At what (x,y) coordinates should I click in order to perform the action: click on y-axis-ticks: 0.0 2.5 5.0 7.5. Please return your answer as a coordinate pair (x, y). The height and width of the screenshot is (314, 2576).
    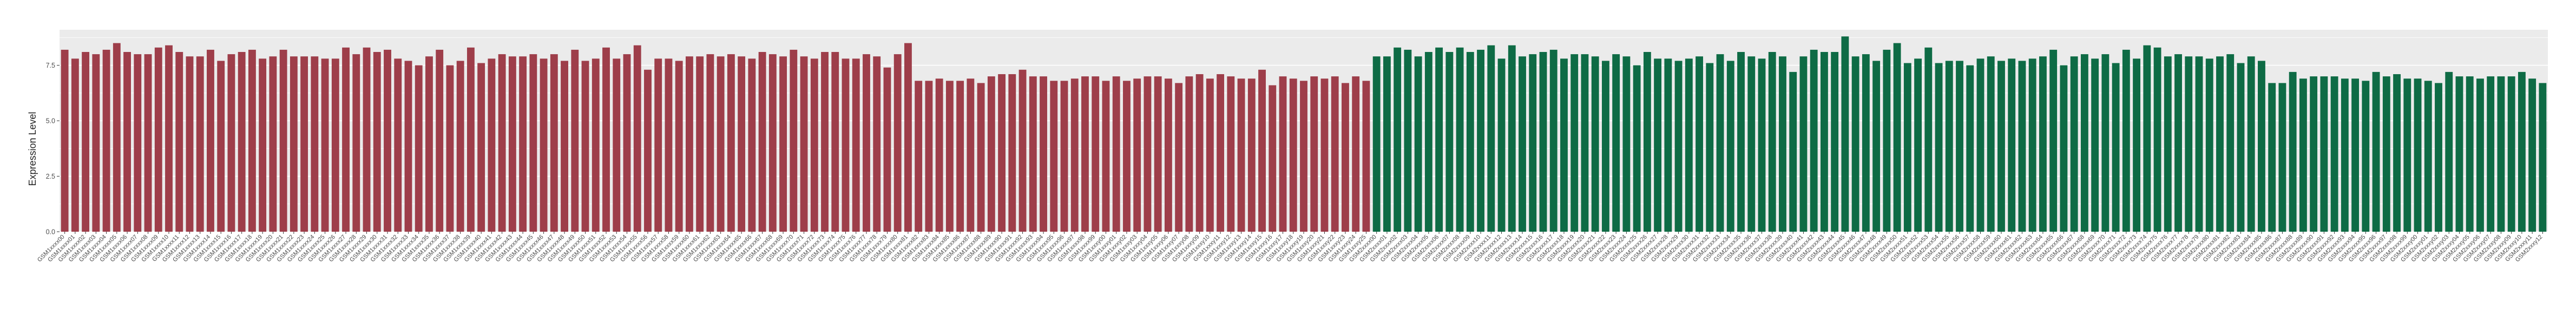
    Looking at the image, I should click on (53, 149).